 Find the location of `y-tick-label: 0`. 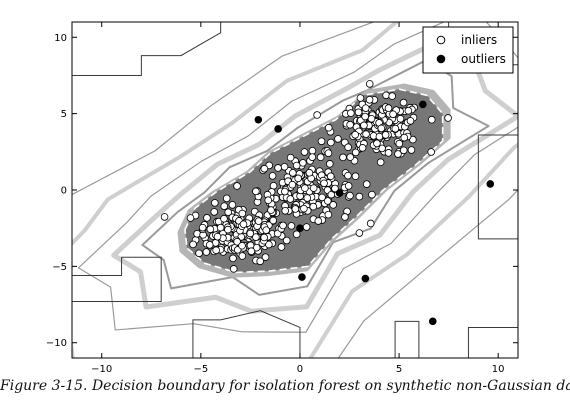

y-tick-label: 0 is located at coordinates (64, 191).